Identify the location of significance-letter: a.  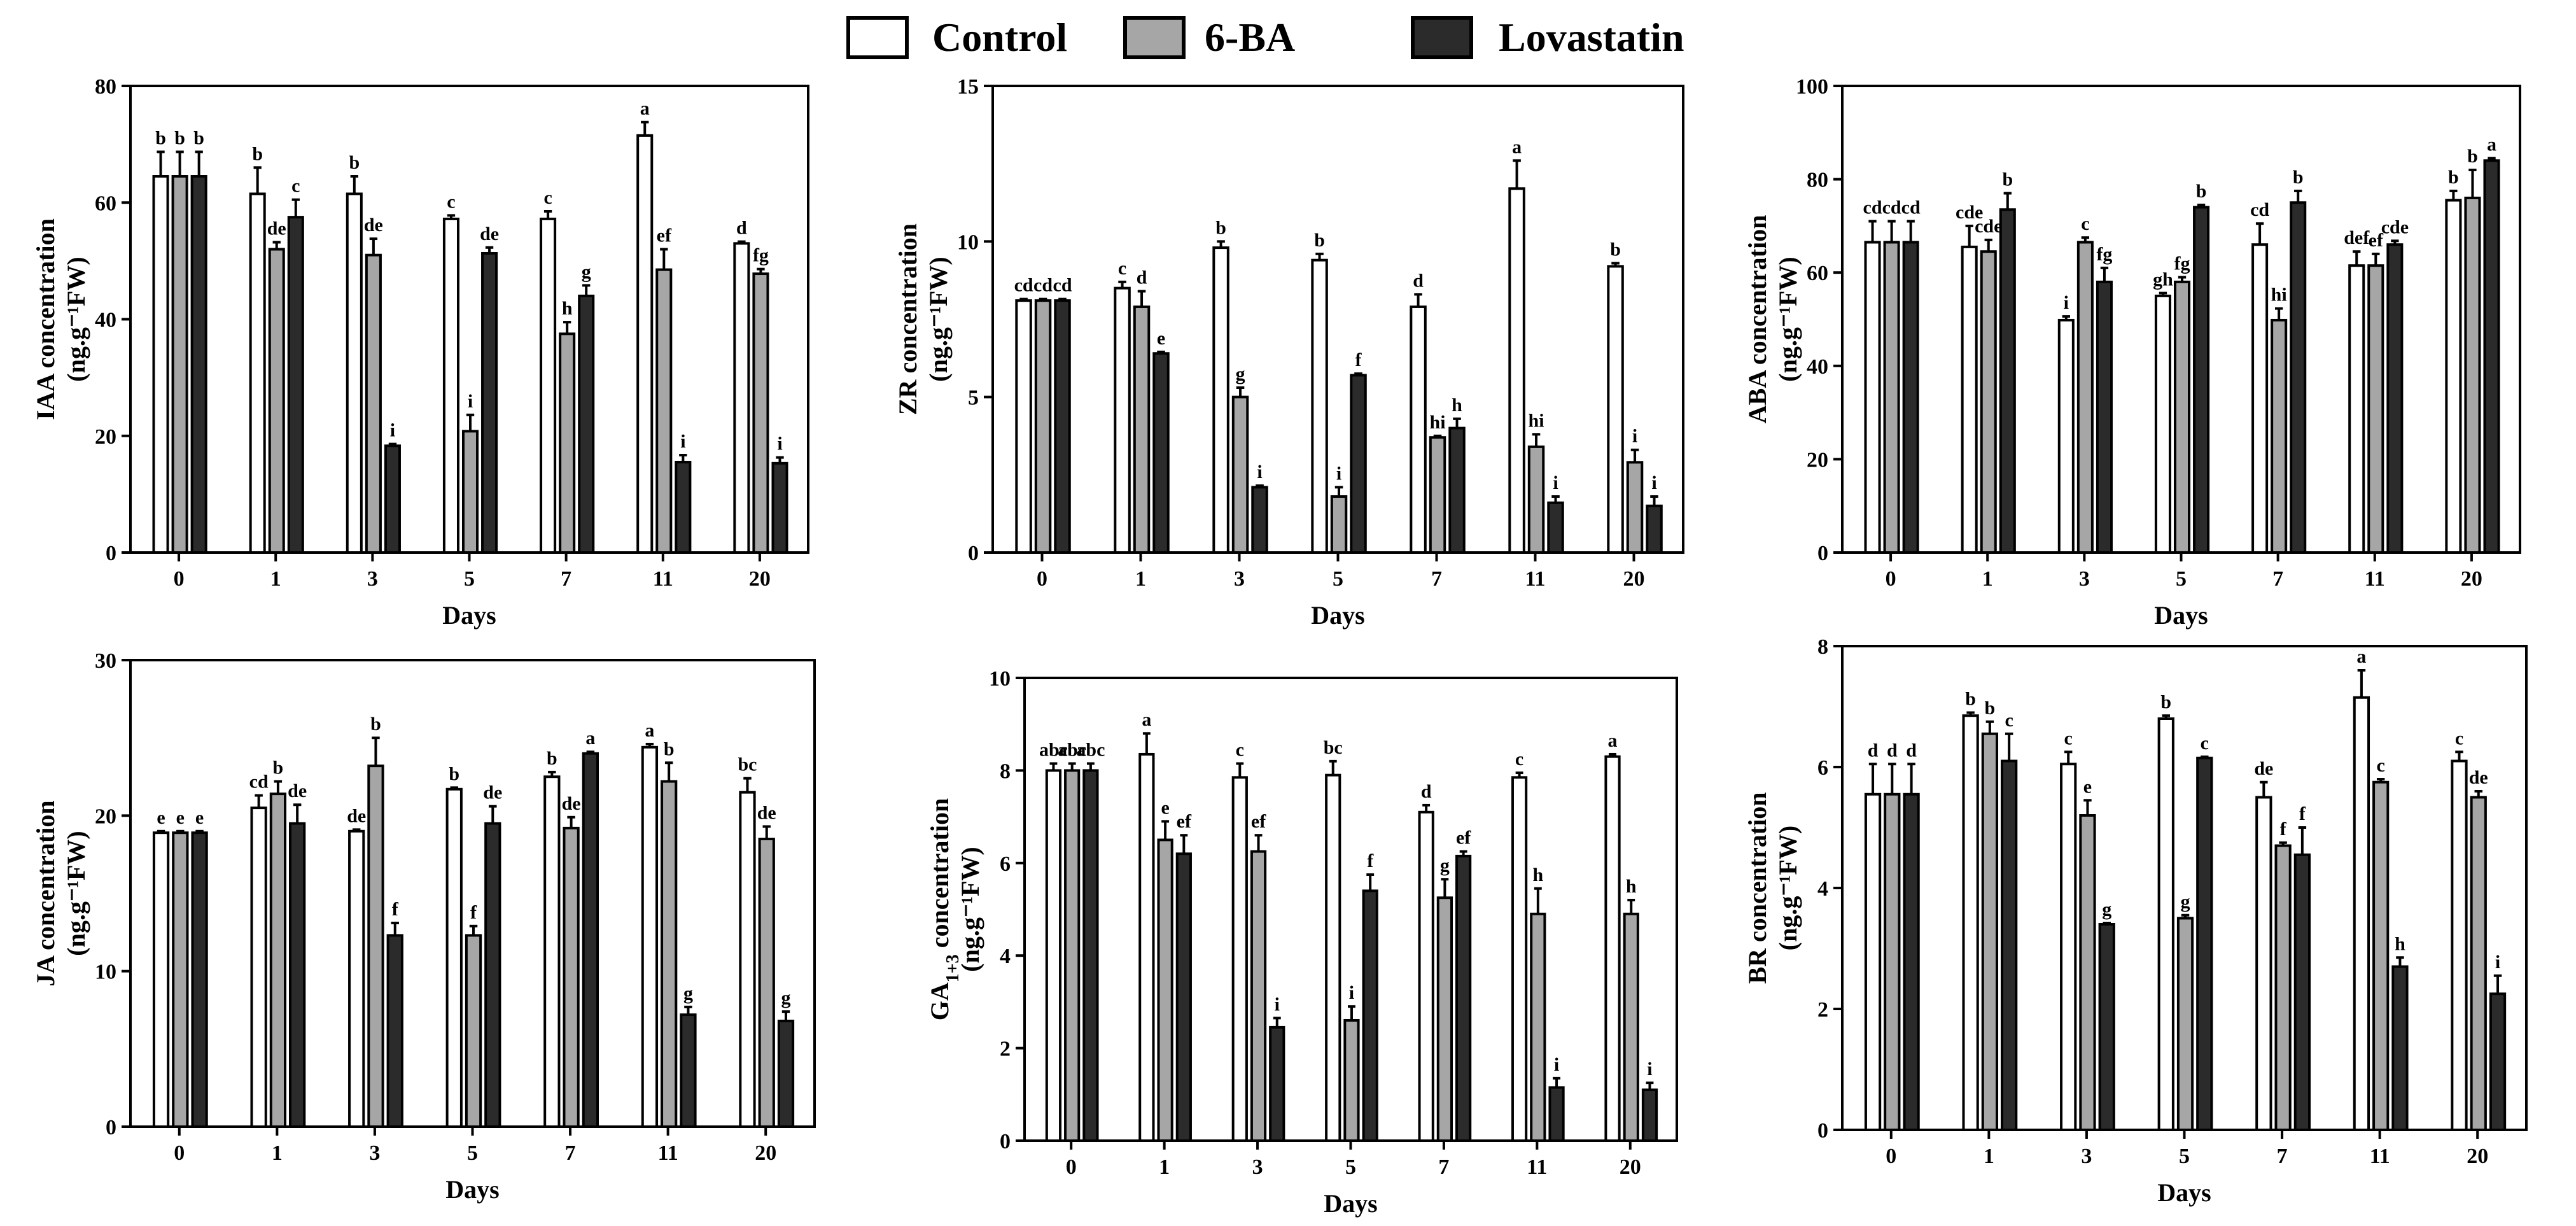
(2361, 656).